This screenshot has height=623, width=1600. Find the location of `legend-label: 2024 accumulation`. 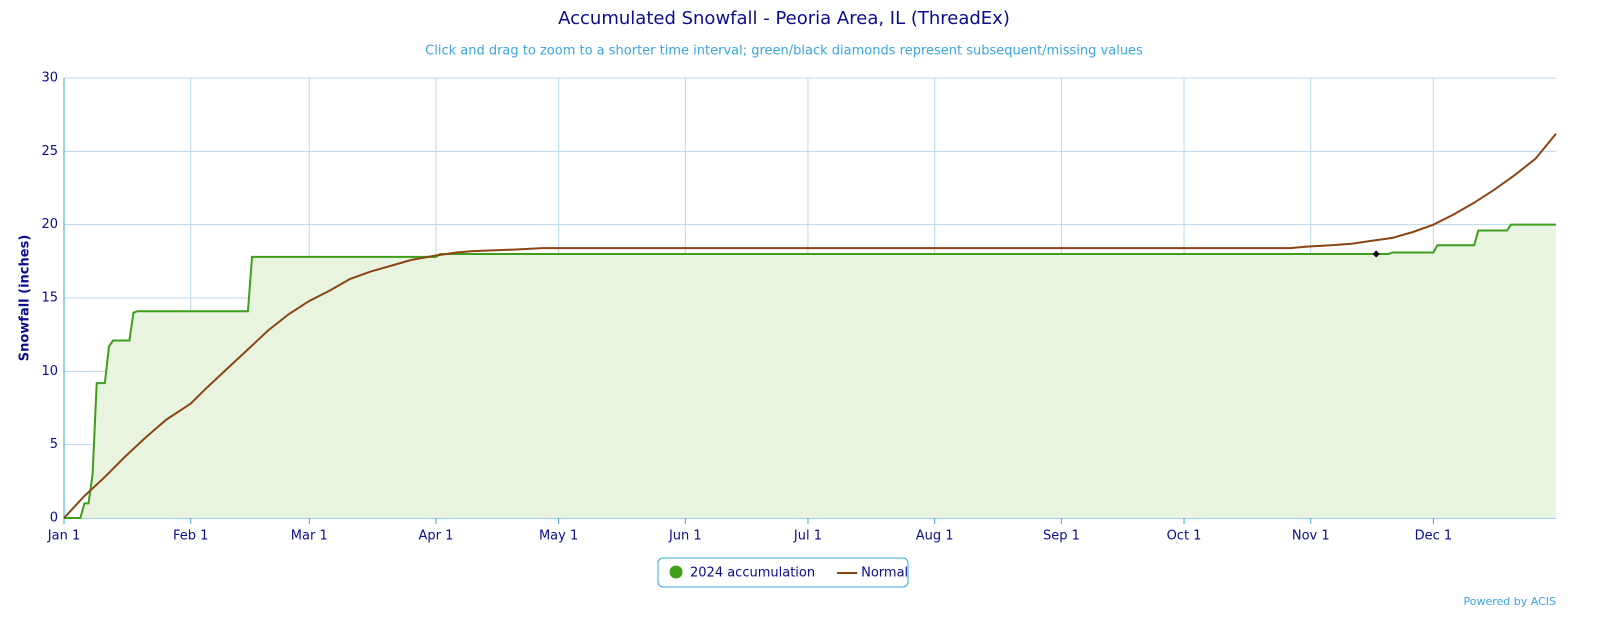

legend-label: 2024 accumulation is located at coordinates (752, 573).